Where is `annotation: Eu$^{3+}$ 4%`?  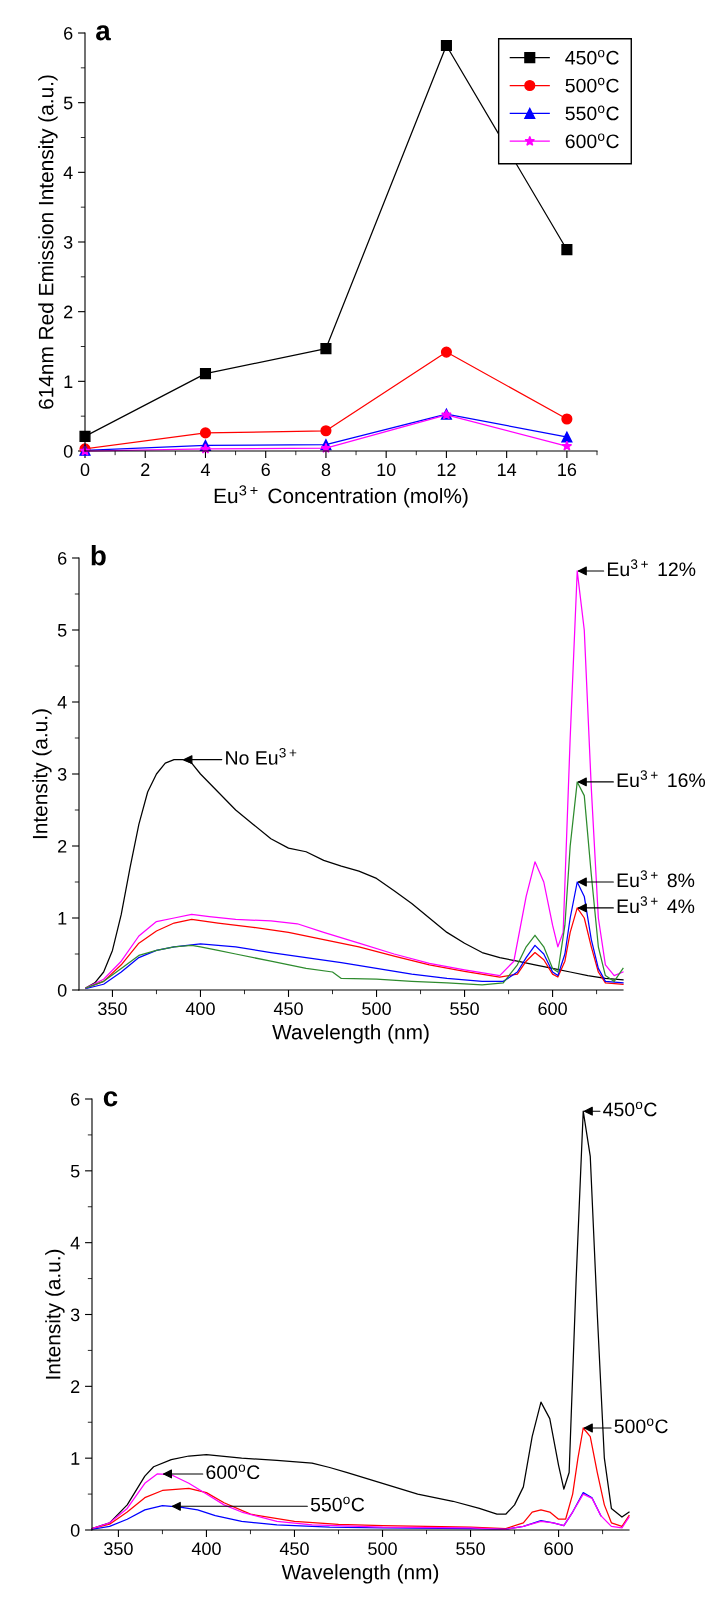
annotation: Eu$^{3+}$ 4% is located at coordinates (656, 905).